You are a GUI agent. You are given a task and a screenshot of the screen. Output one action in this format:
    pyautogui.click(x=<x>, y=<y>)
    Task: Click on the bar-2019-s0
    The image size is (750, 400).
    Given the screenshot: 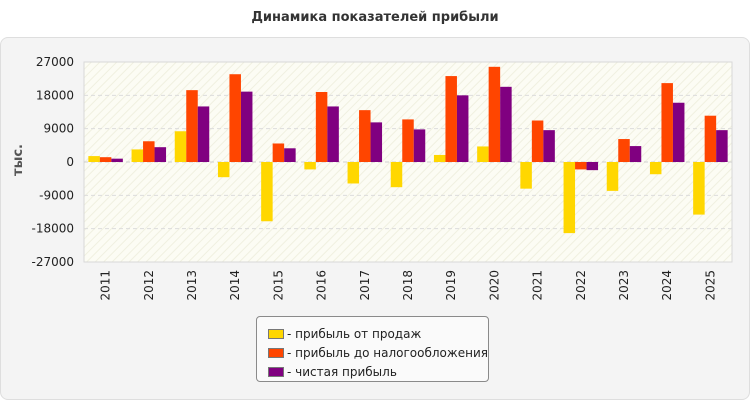 What is the action you would take?
    pyautogui.click(x=439, y=158)
    